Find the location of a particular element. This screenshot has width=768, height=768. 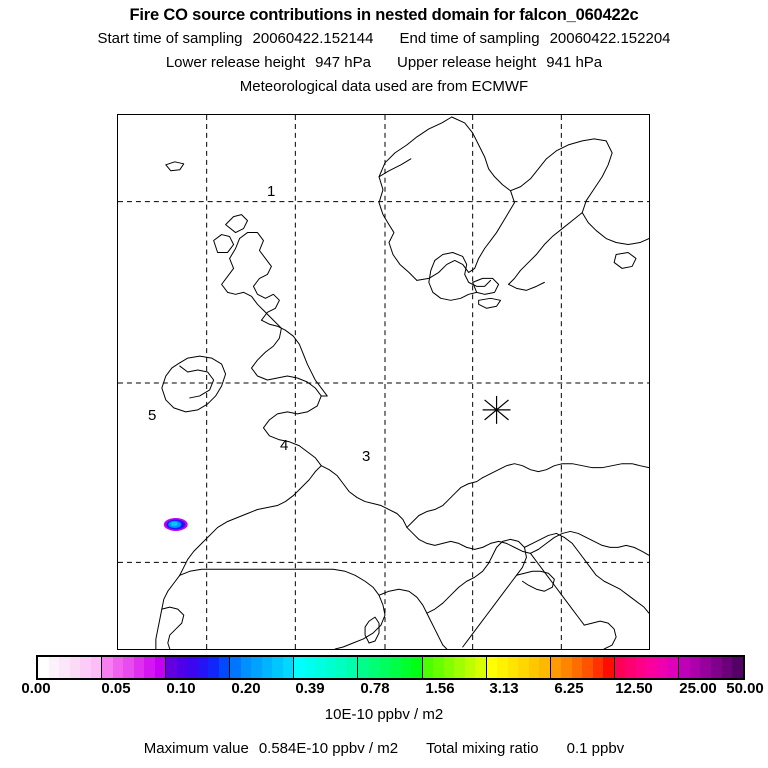

colorbar-band-3.13-6.25 is located at coordinates (518, 667).